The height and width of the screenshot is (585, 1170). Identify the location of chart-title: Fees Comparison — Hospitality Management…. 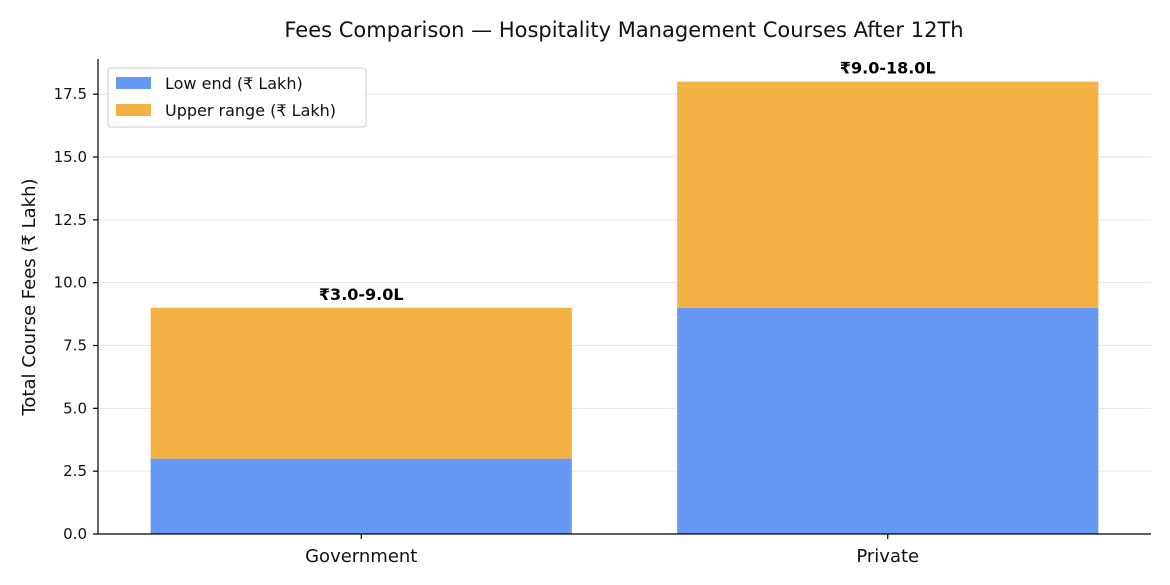
(623, 30).